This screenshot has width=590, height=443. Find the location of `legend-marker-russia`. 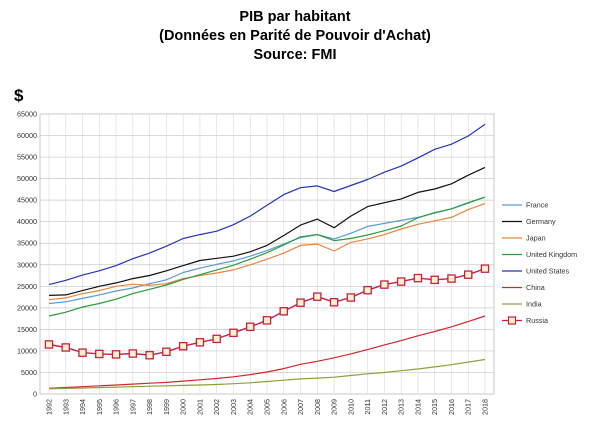

legend-marker-russia is located at coordinates (512, 320).